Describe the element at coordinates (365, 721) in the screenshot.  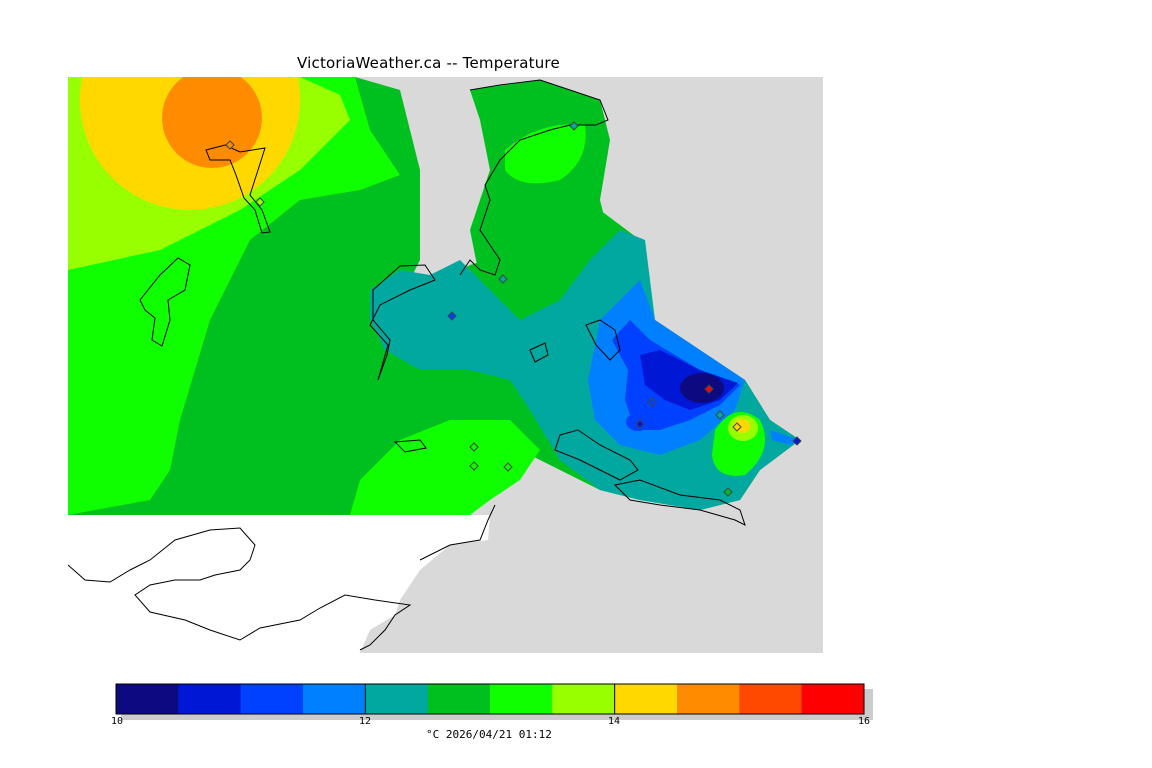
I see `colorbar-tick-label: 12` at that location.